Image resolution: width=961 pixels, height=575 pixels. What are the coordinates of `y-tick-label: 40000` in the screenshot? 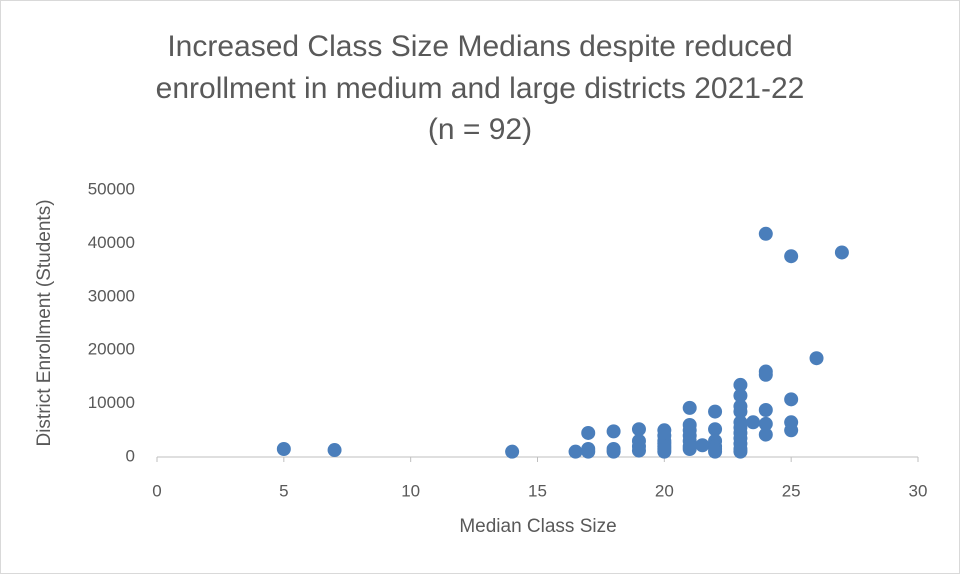 It's located at (111, 242).